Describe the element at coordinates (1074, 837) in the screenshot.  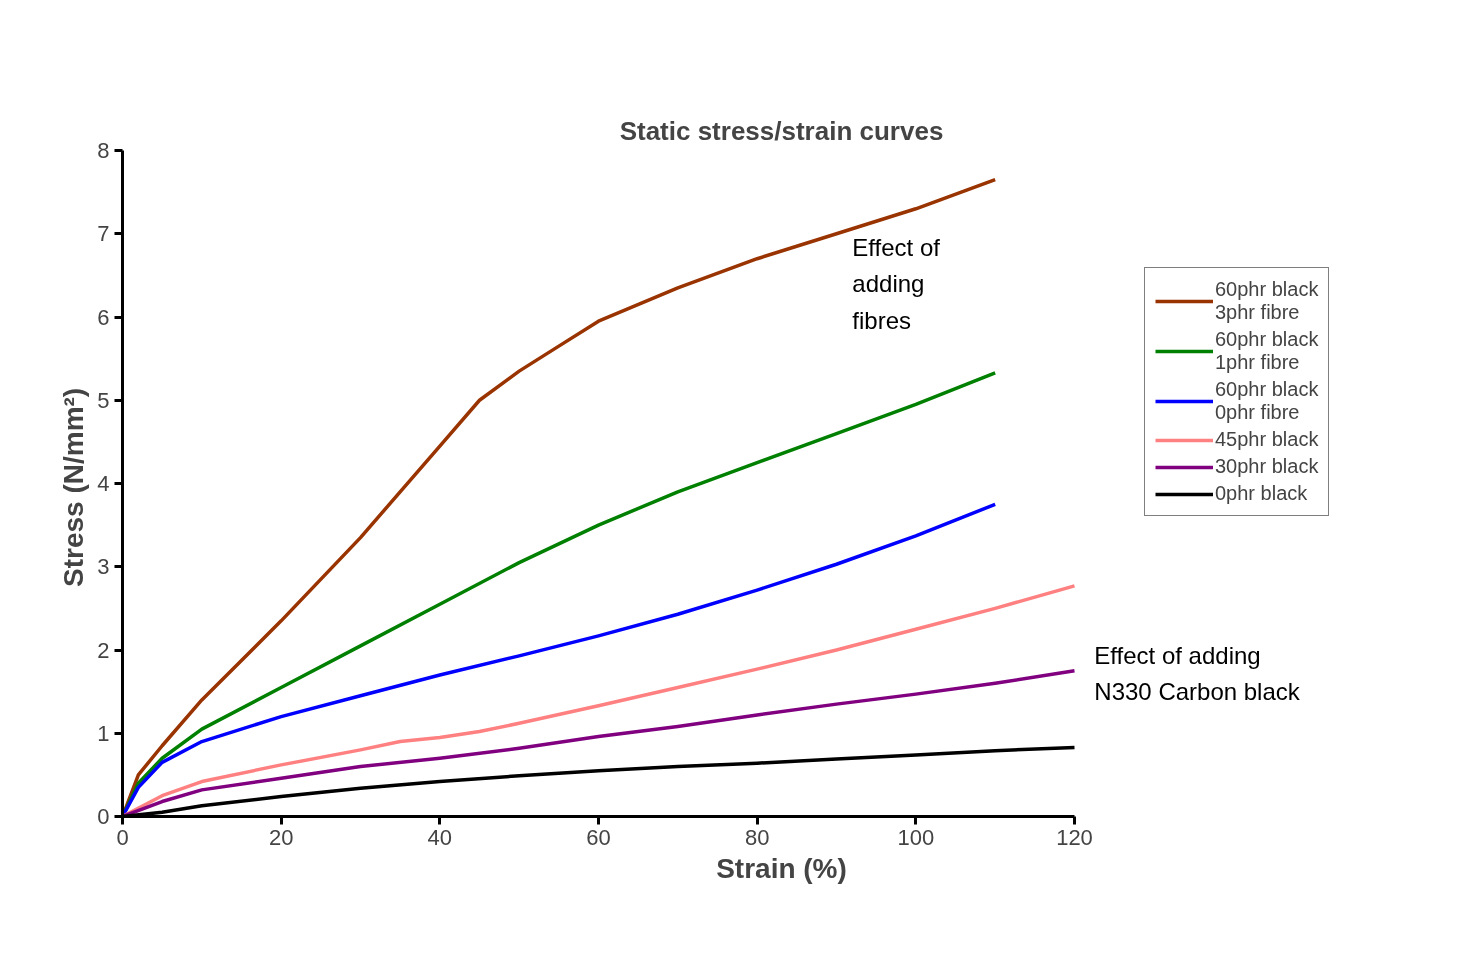
I see `x-tick-label: 120` at that location.